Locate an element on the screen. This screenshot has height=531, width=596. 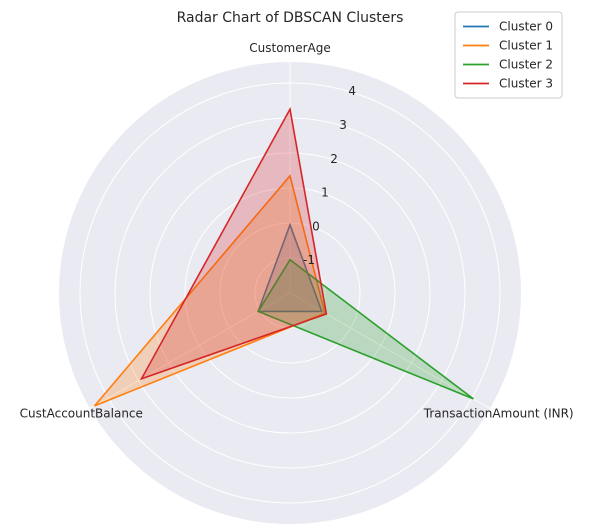
radial-tick-label: 0 is located at coordinates (316, 226).